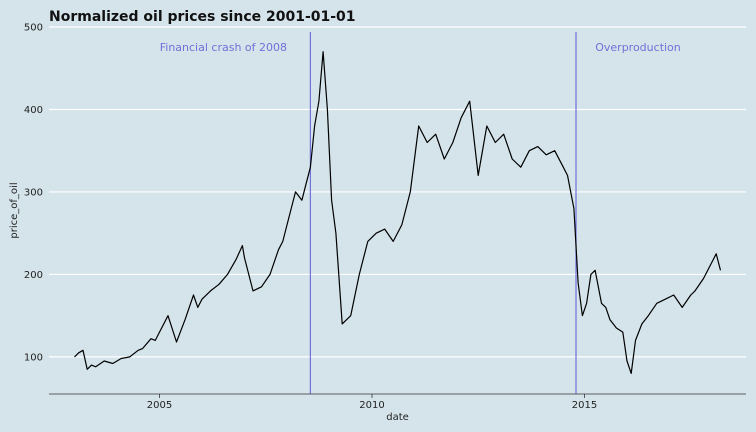  I want to click on x-tick-label-2005: 2005, so click(159, 405).